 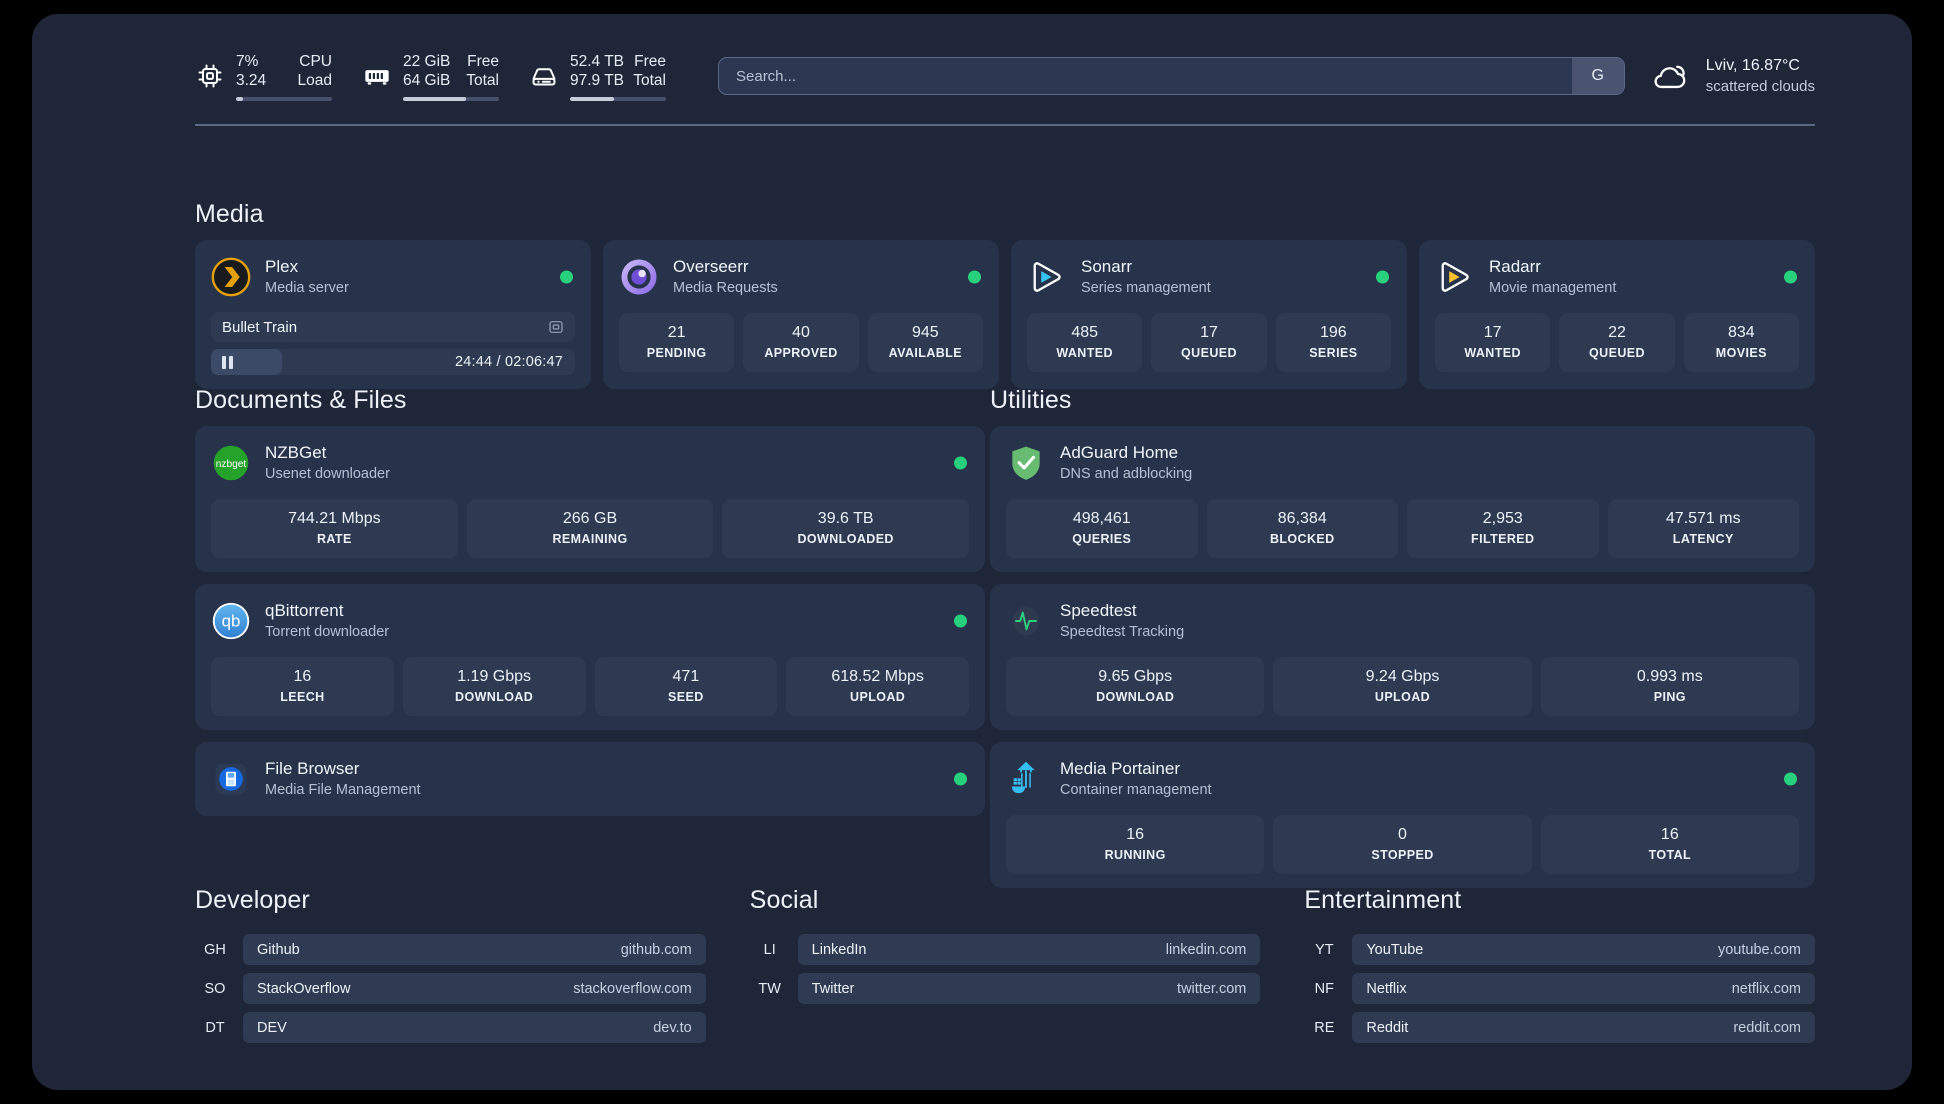 What do you see at coordinates (1209, 342) in the screenshot?
I see `stat-tile: 17 QUEUED` at bounding box center [1209, 342].